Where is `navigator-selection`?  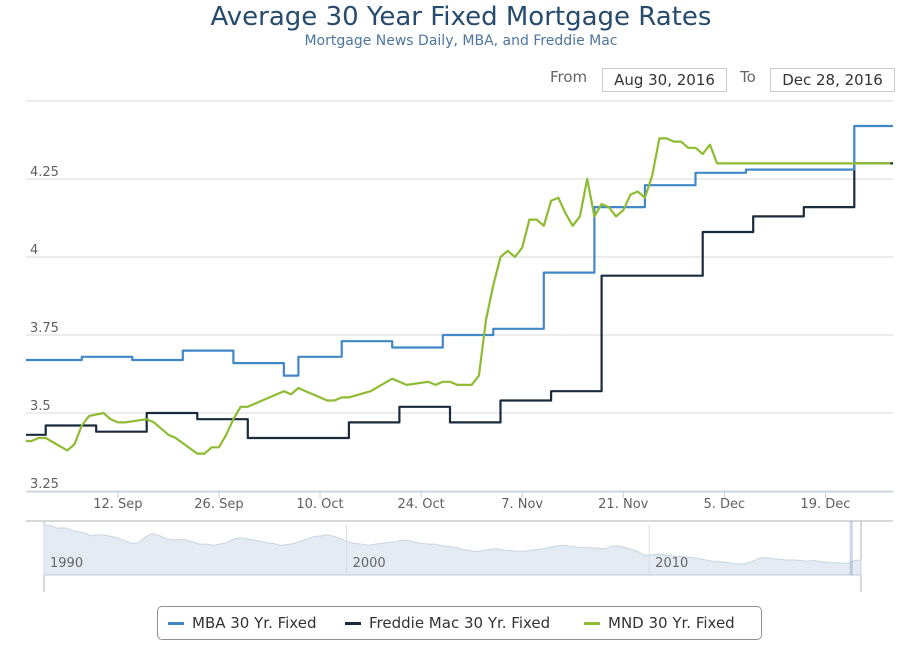 navigator-selection is located at coordinates (851, 548).